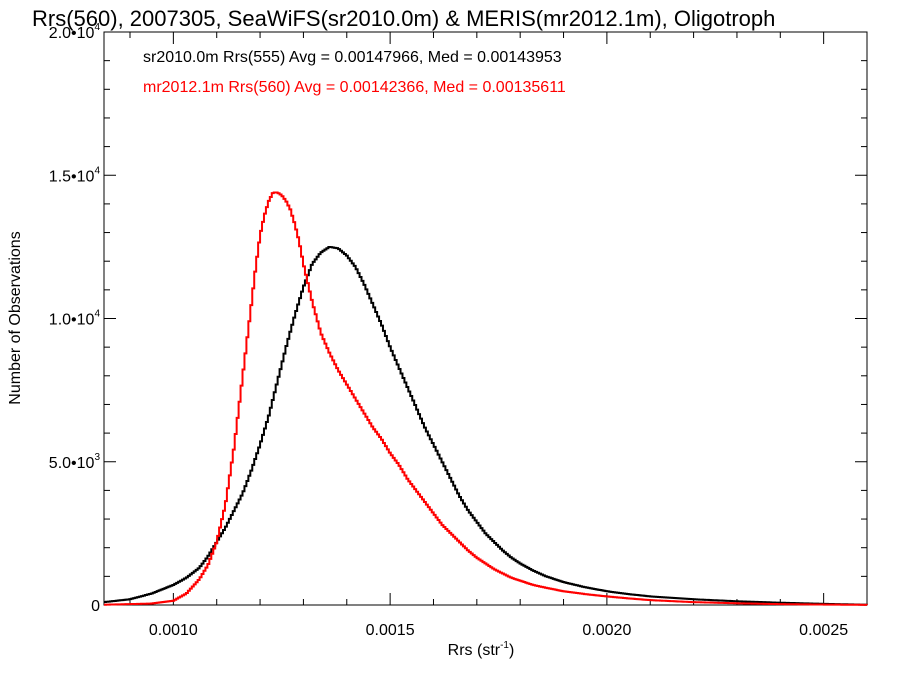  Describe the element at coordinates (95, 606) in the screenshot. I see `y-tick-label: 0` at that location.